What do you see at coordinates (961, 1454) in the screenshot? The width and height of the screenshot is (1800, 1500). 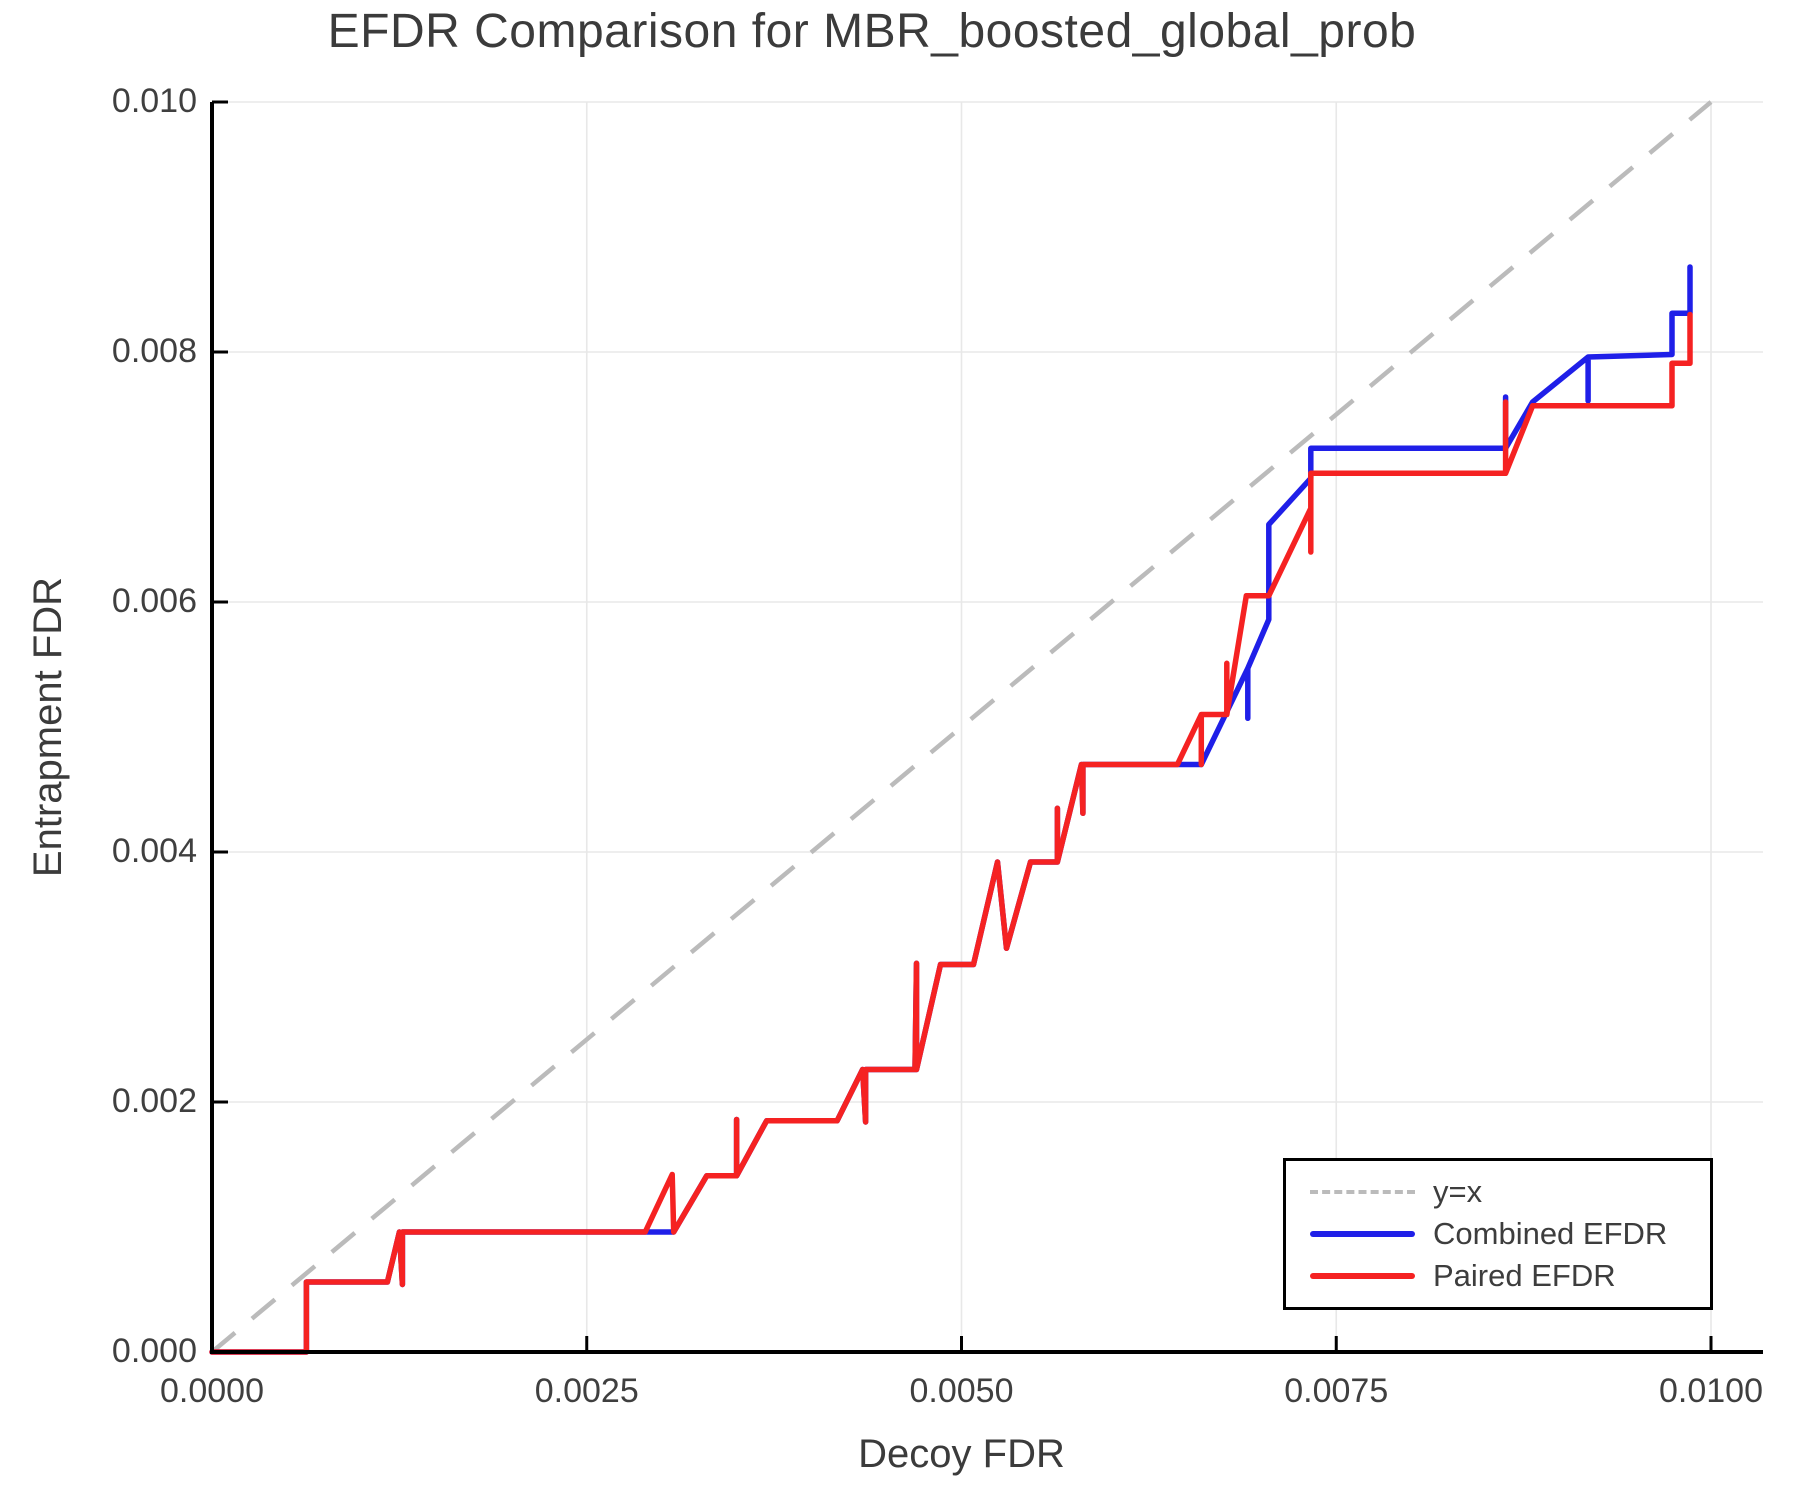 I see `x-axis-title: Decoy FDR` at bounding box center [961, 1454].